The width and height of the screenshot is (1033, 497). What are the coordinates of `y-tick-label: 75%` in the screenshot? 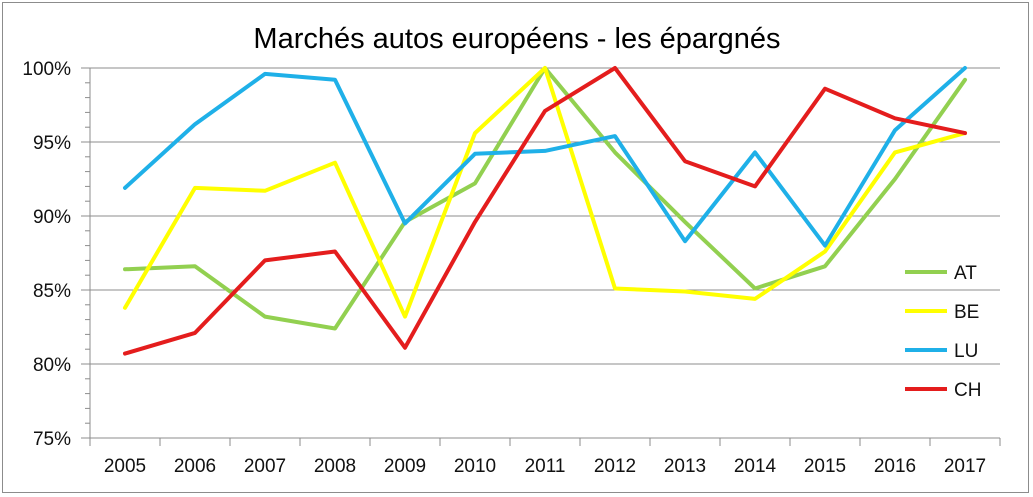 It's located at (52, 439).